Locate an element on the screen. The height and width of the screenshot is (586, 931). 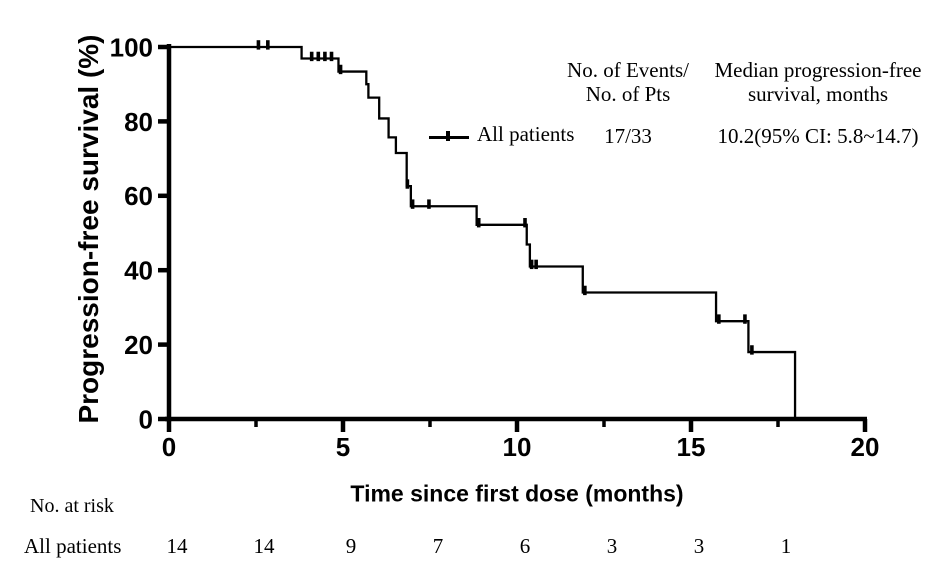
at-risk-title: No. at risk is located at coordinates (72, 506).